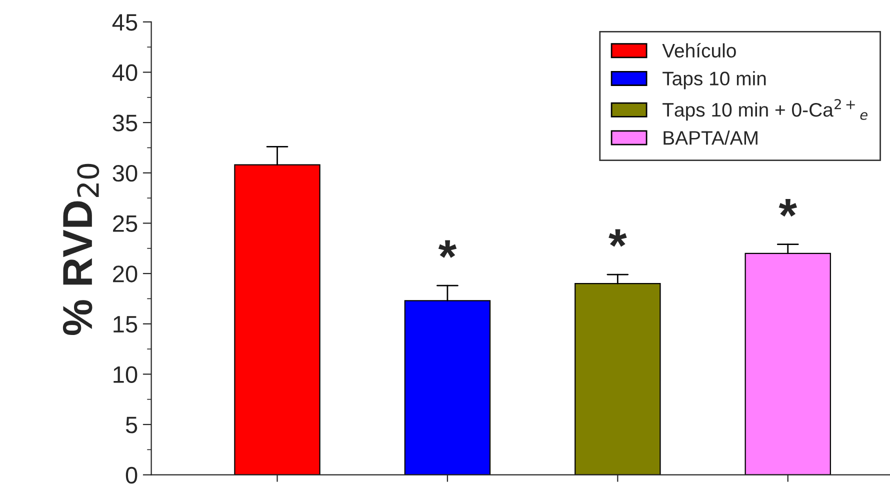 The image size is (890, 487). What do you see at coordinates (699, 50) in the screenshot?
I see `legend-label: Vehículo` at bounding box center [699, 50].